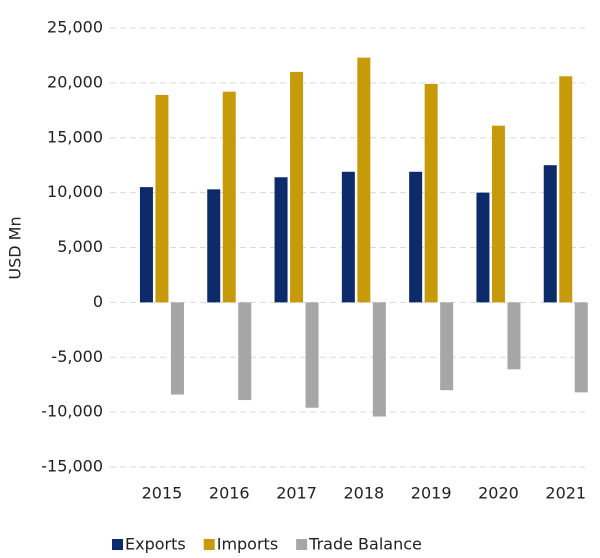 This screenshot has width=600, height=558. Describe the element at coordinates (363, 493) in the screenshot. I see `x-tick-label: 2018` at that location.